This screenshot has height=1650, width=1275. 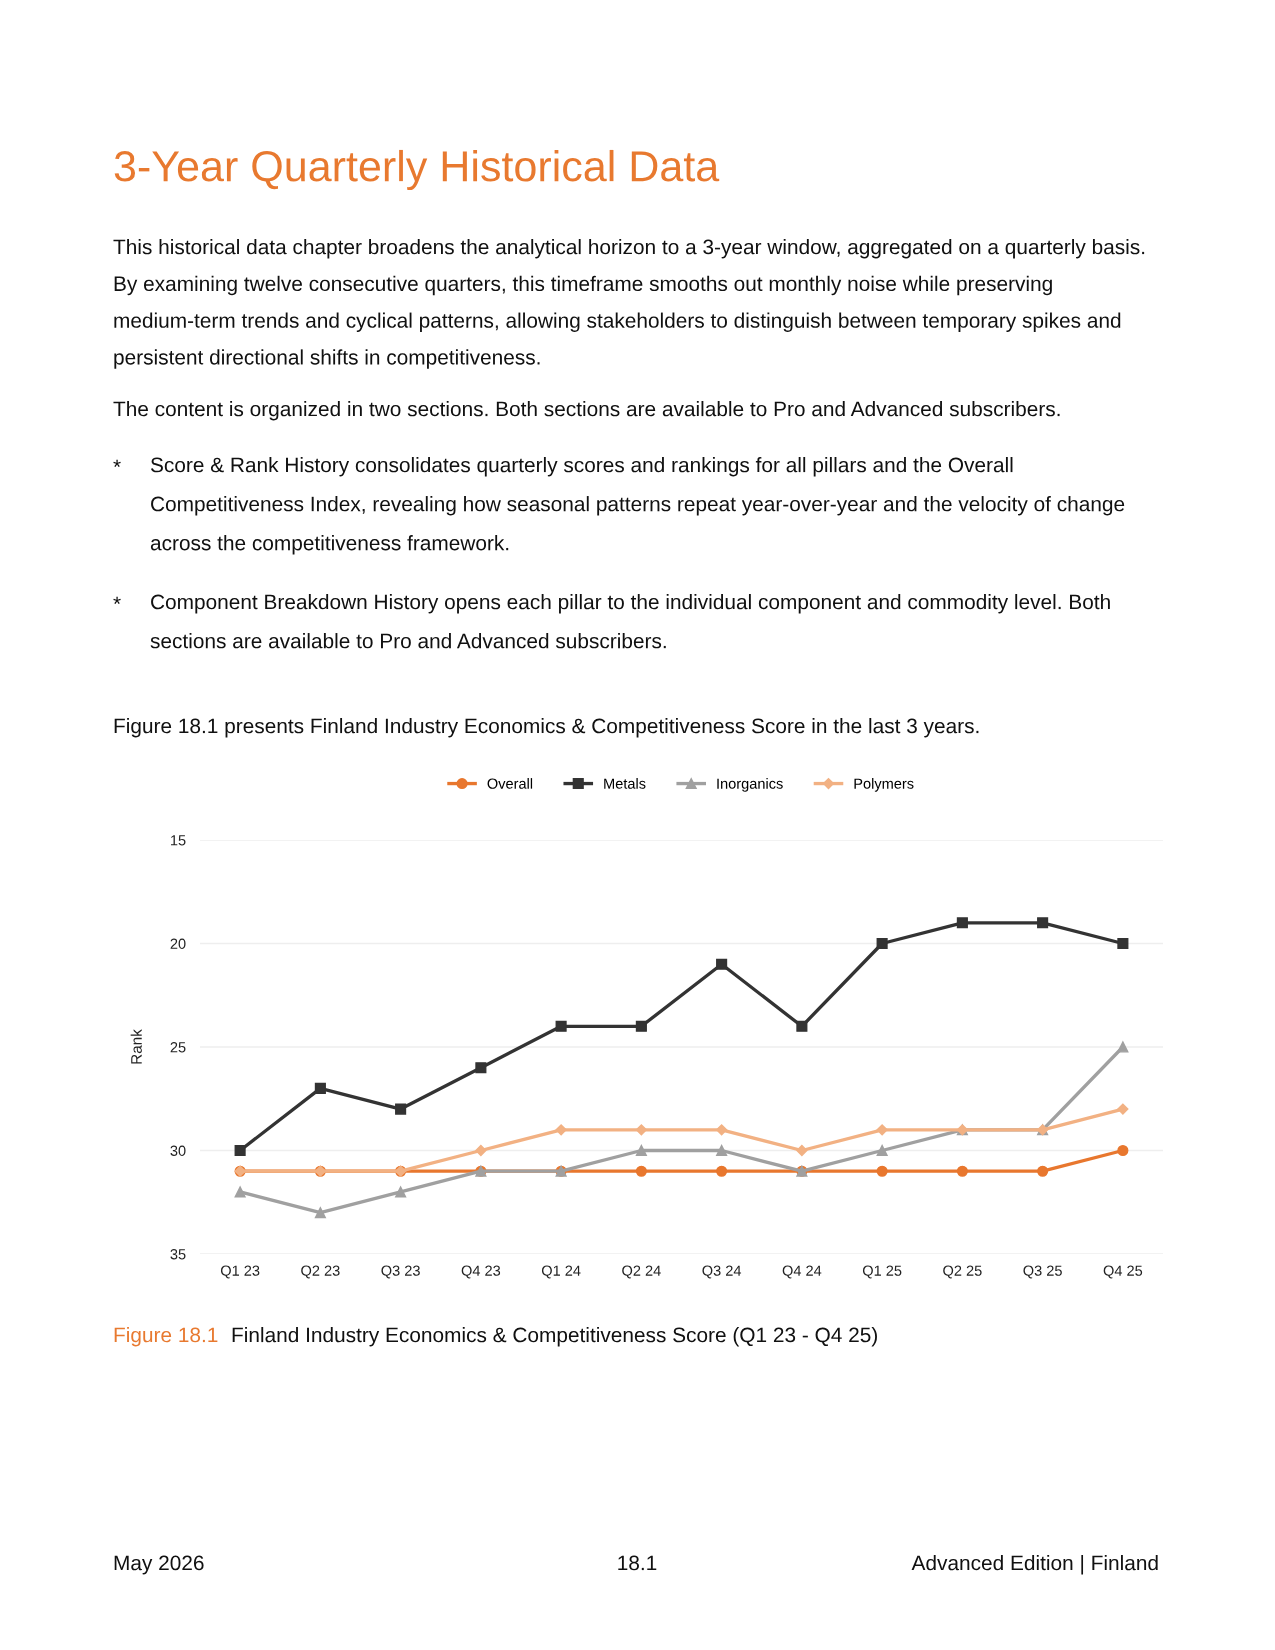 I want to click on x-tick-label: Q4 24, so click(x=802, y=1272).